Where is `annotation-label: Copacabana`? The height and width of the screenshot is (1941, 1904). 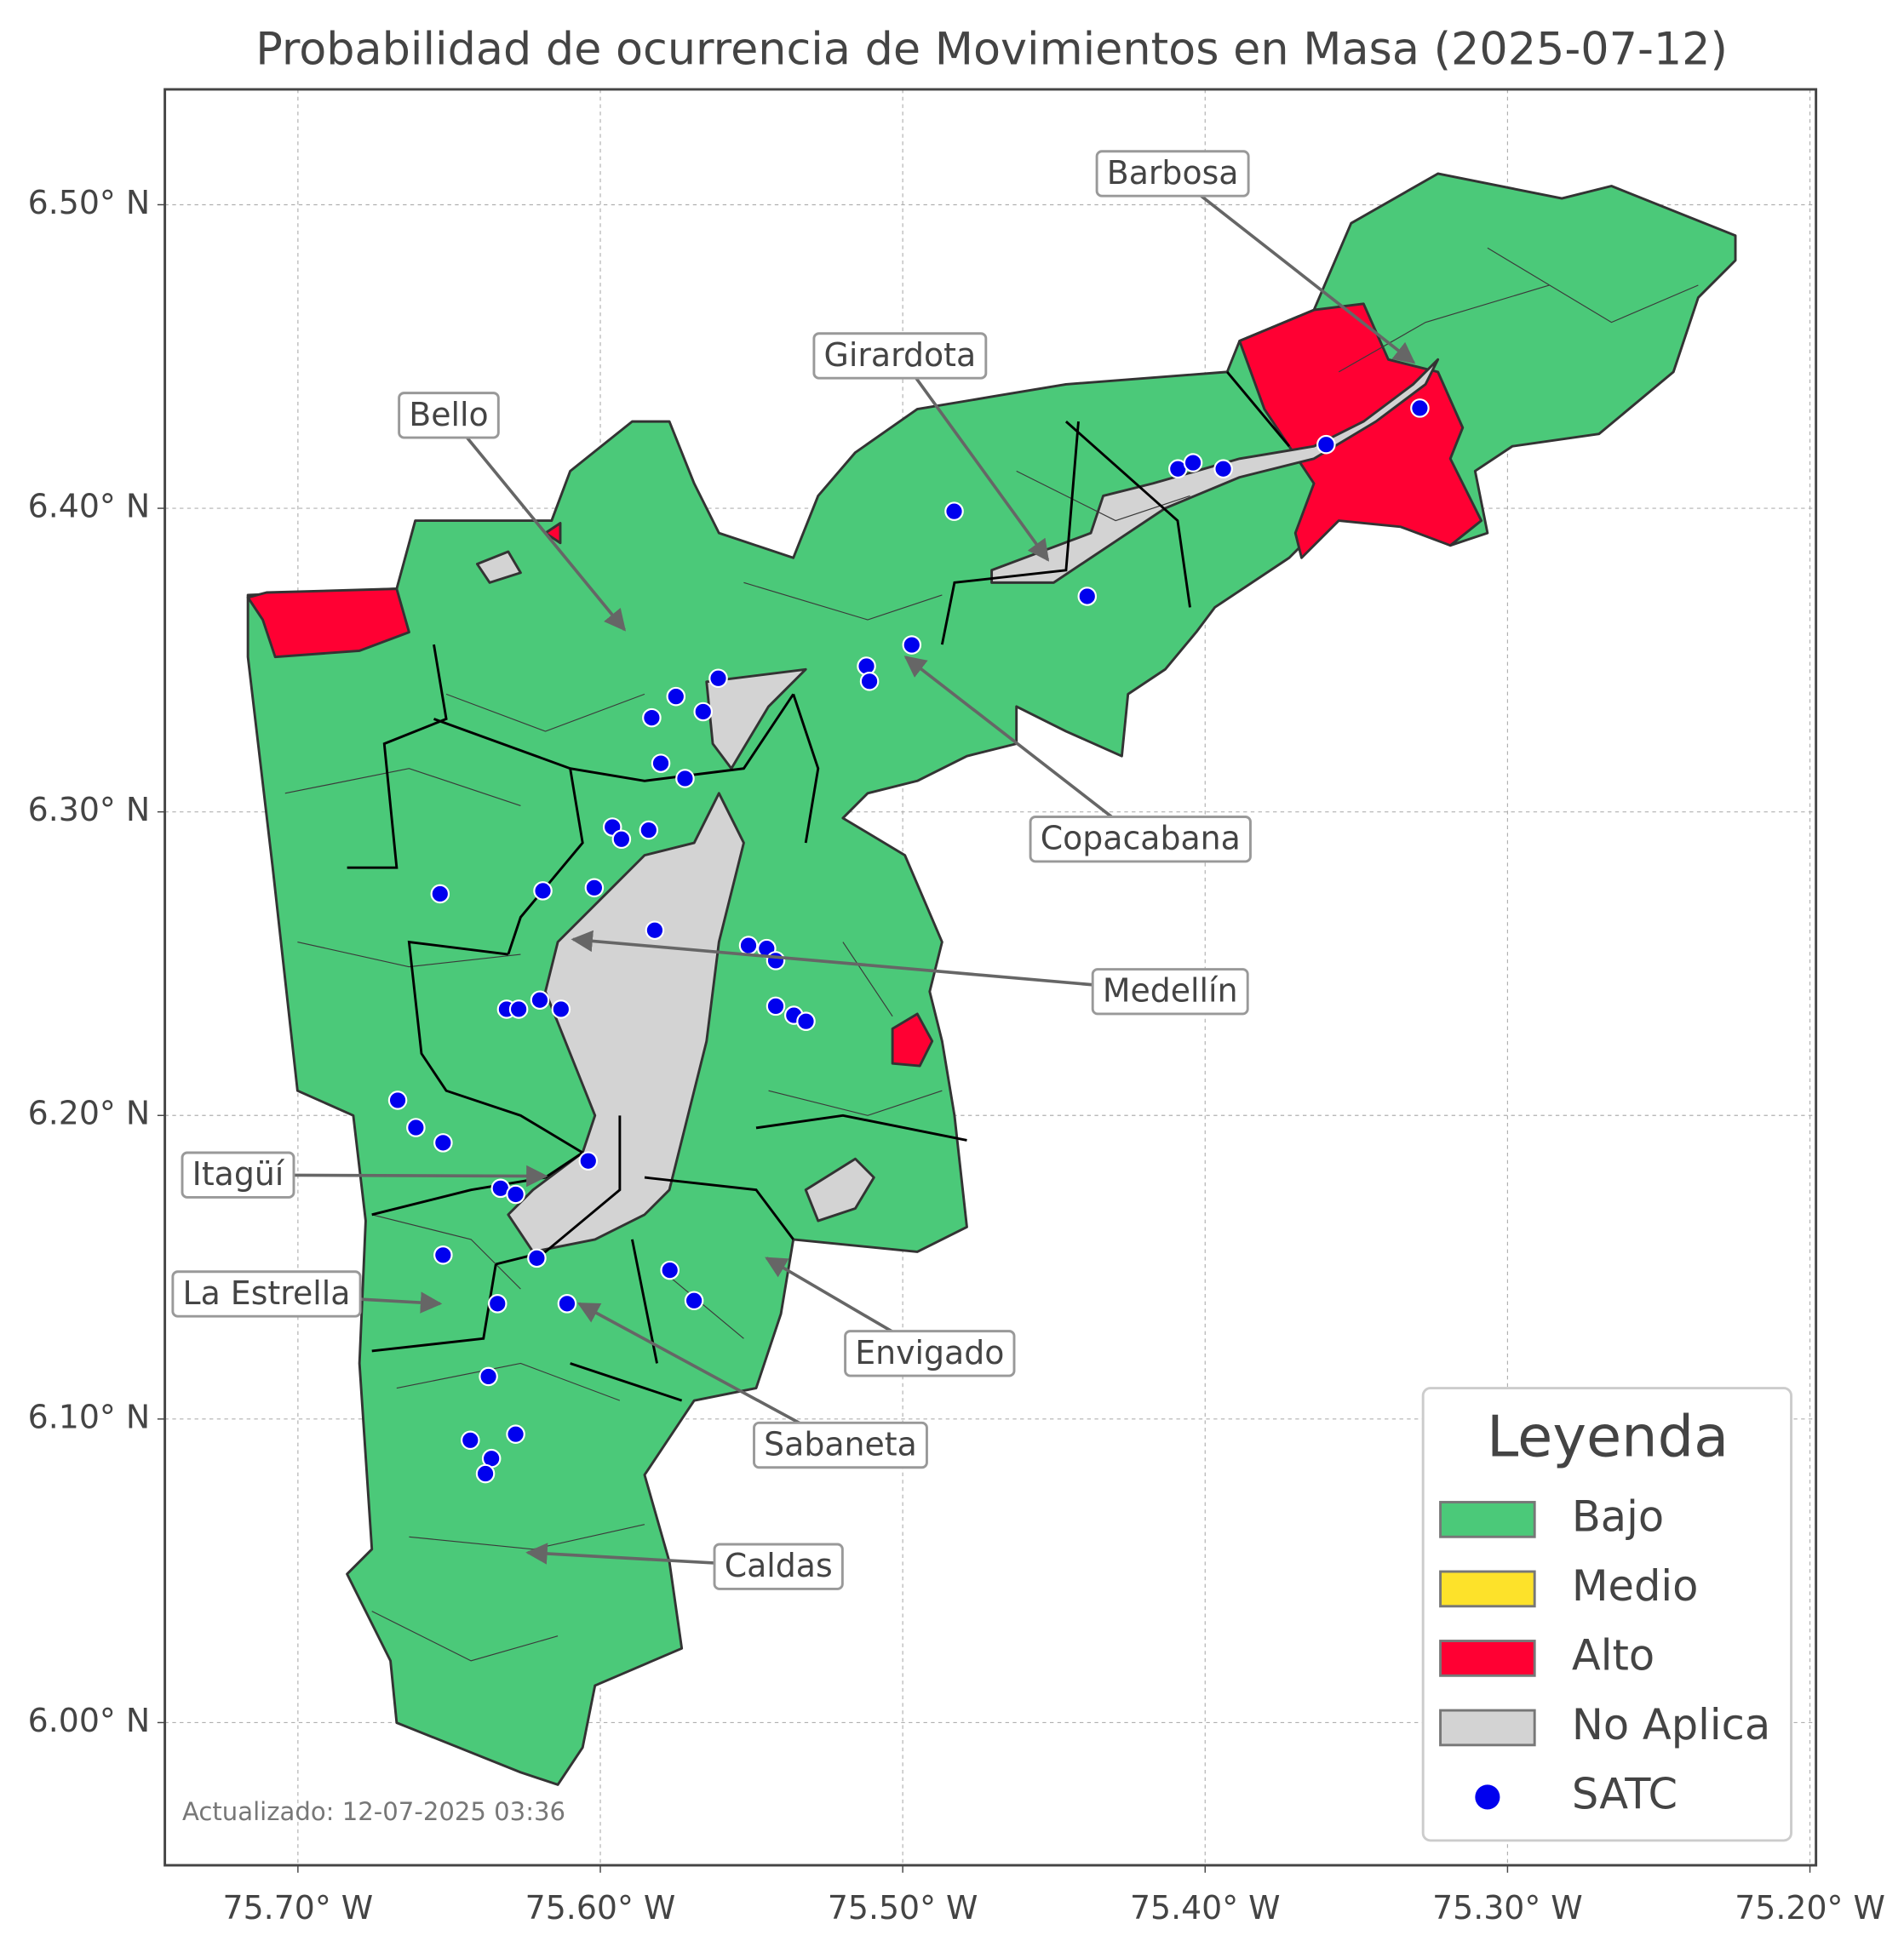
annotation-label: Copacabana is located at coordinates (1141, 838).